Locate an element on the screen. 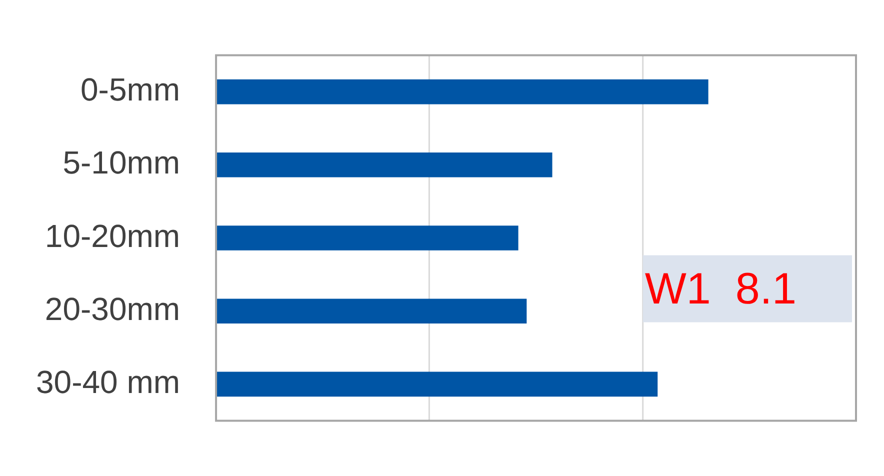  y-tick-label: 10-20mm is located at coordinates (112, 236).